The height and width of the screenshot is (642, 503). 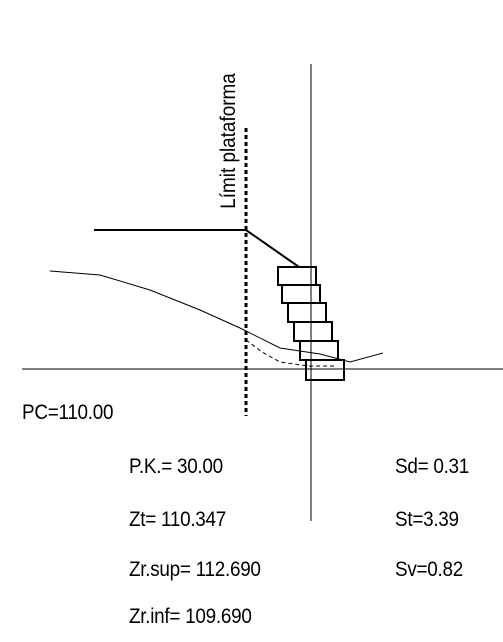 What do you see at coordinates (190, 616) in the screenshot?
I see `zr-inf-label: Zr.inf= 109.690` at bounding box center [190, 616].